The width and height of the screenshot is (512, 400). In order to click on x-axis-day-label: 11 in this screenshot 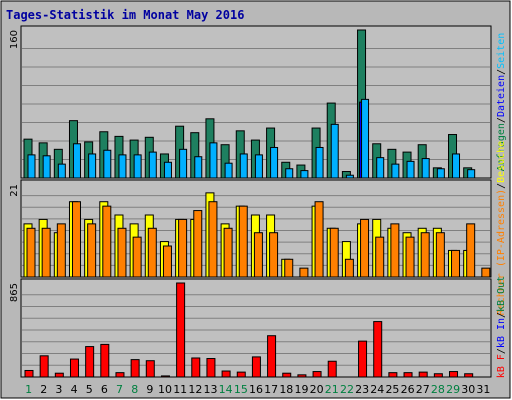, I will do `click(180, 389)`.